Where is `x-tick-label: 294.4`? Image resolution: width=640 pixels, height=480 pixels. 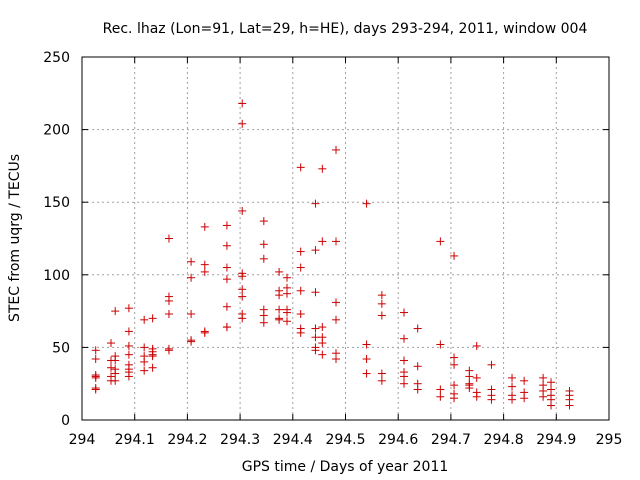 x-tick-label: 294.4 is located at coordinates (293, 440).